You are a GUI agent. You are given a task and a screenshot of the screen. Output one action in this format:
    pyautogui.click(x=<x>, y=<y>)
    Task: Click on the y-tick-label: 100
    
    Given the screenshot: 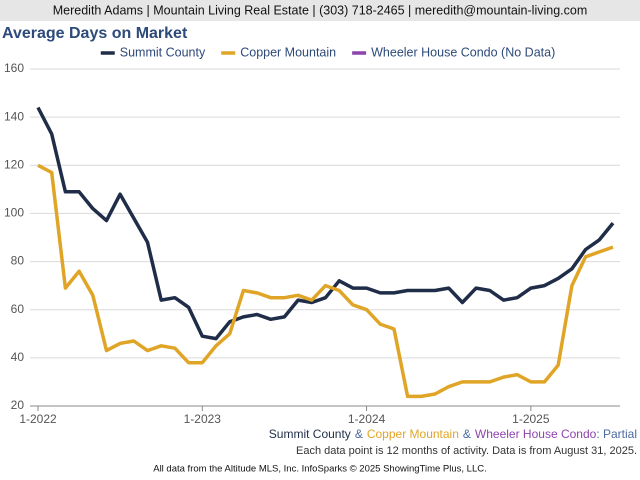 What is the action you would take?
    pyautogui.click(x=14, y=213)
    